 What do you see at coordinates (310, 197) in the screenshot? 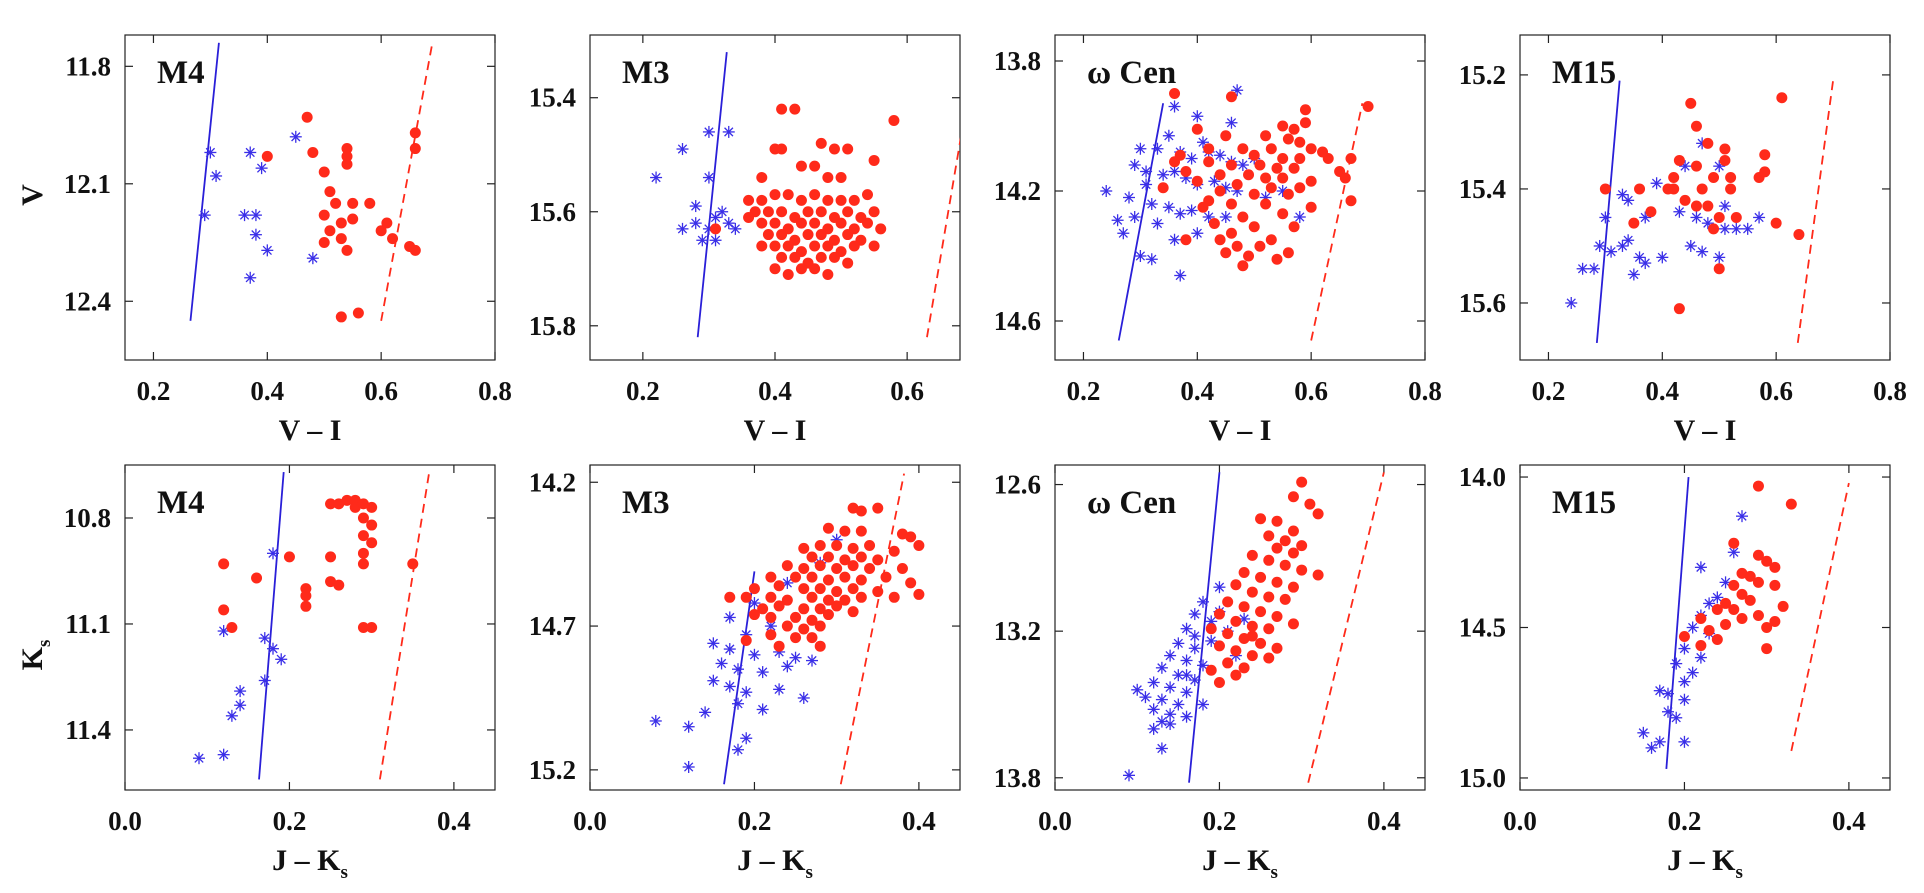
I see `plot-frame` at bounding box center [310, 197].